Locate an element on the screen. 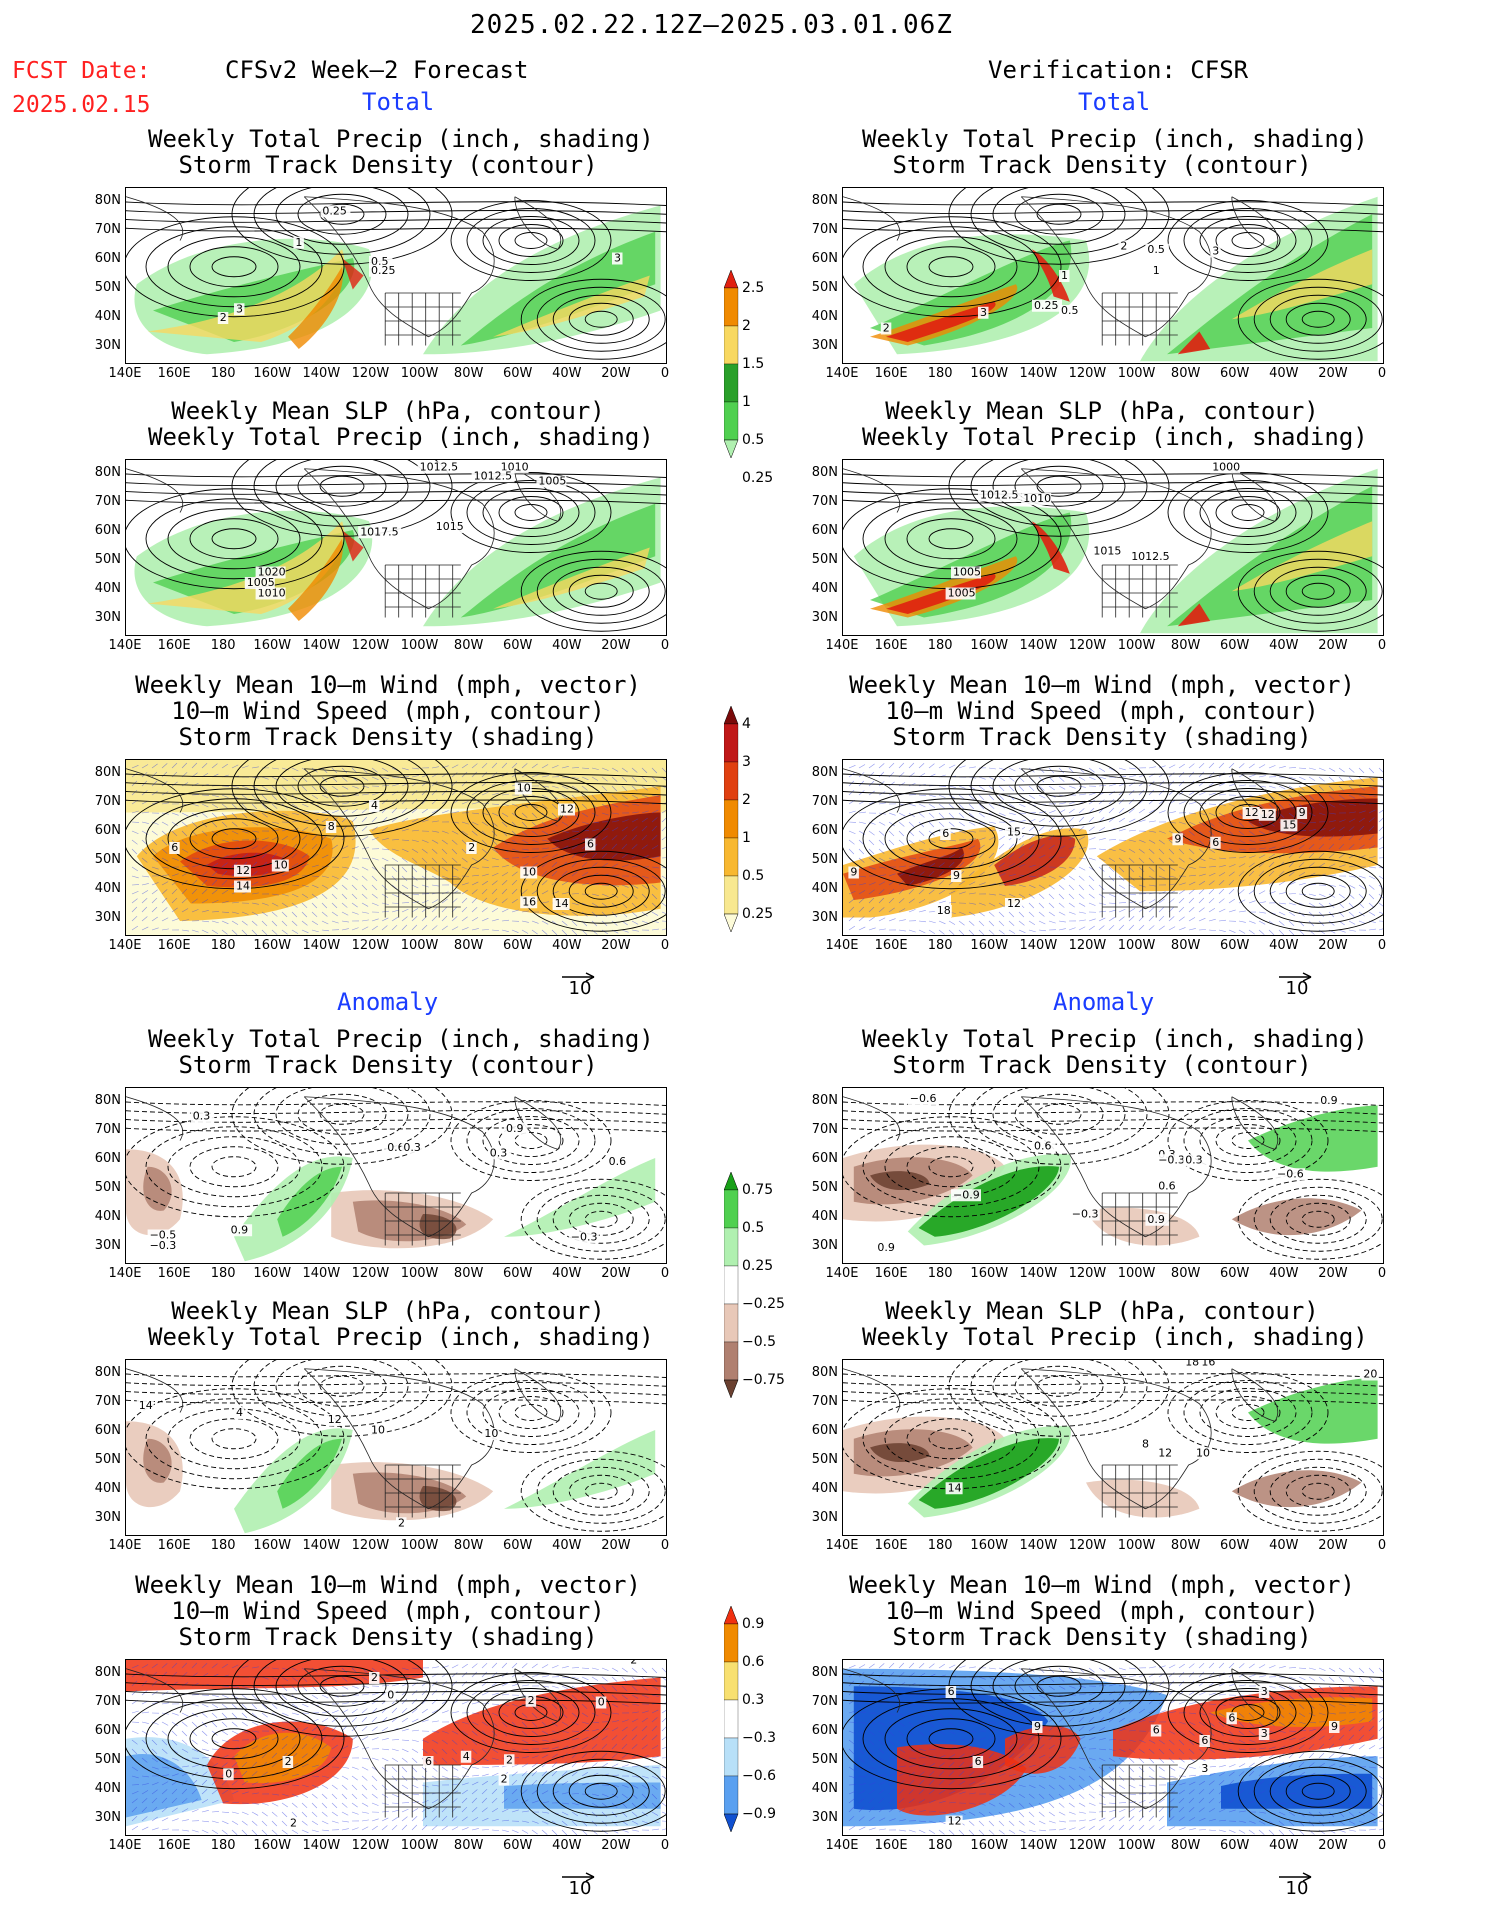 The image size is (1487, 1925). contour-label: 6 is located at coordinates (1231, 1717).